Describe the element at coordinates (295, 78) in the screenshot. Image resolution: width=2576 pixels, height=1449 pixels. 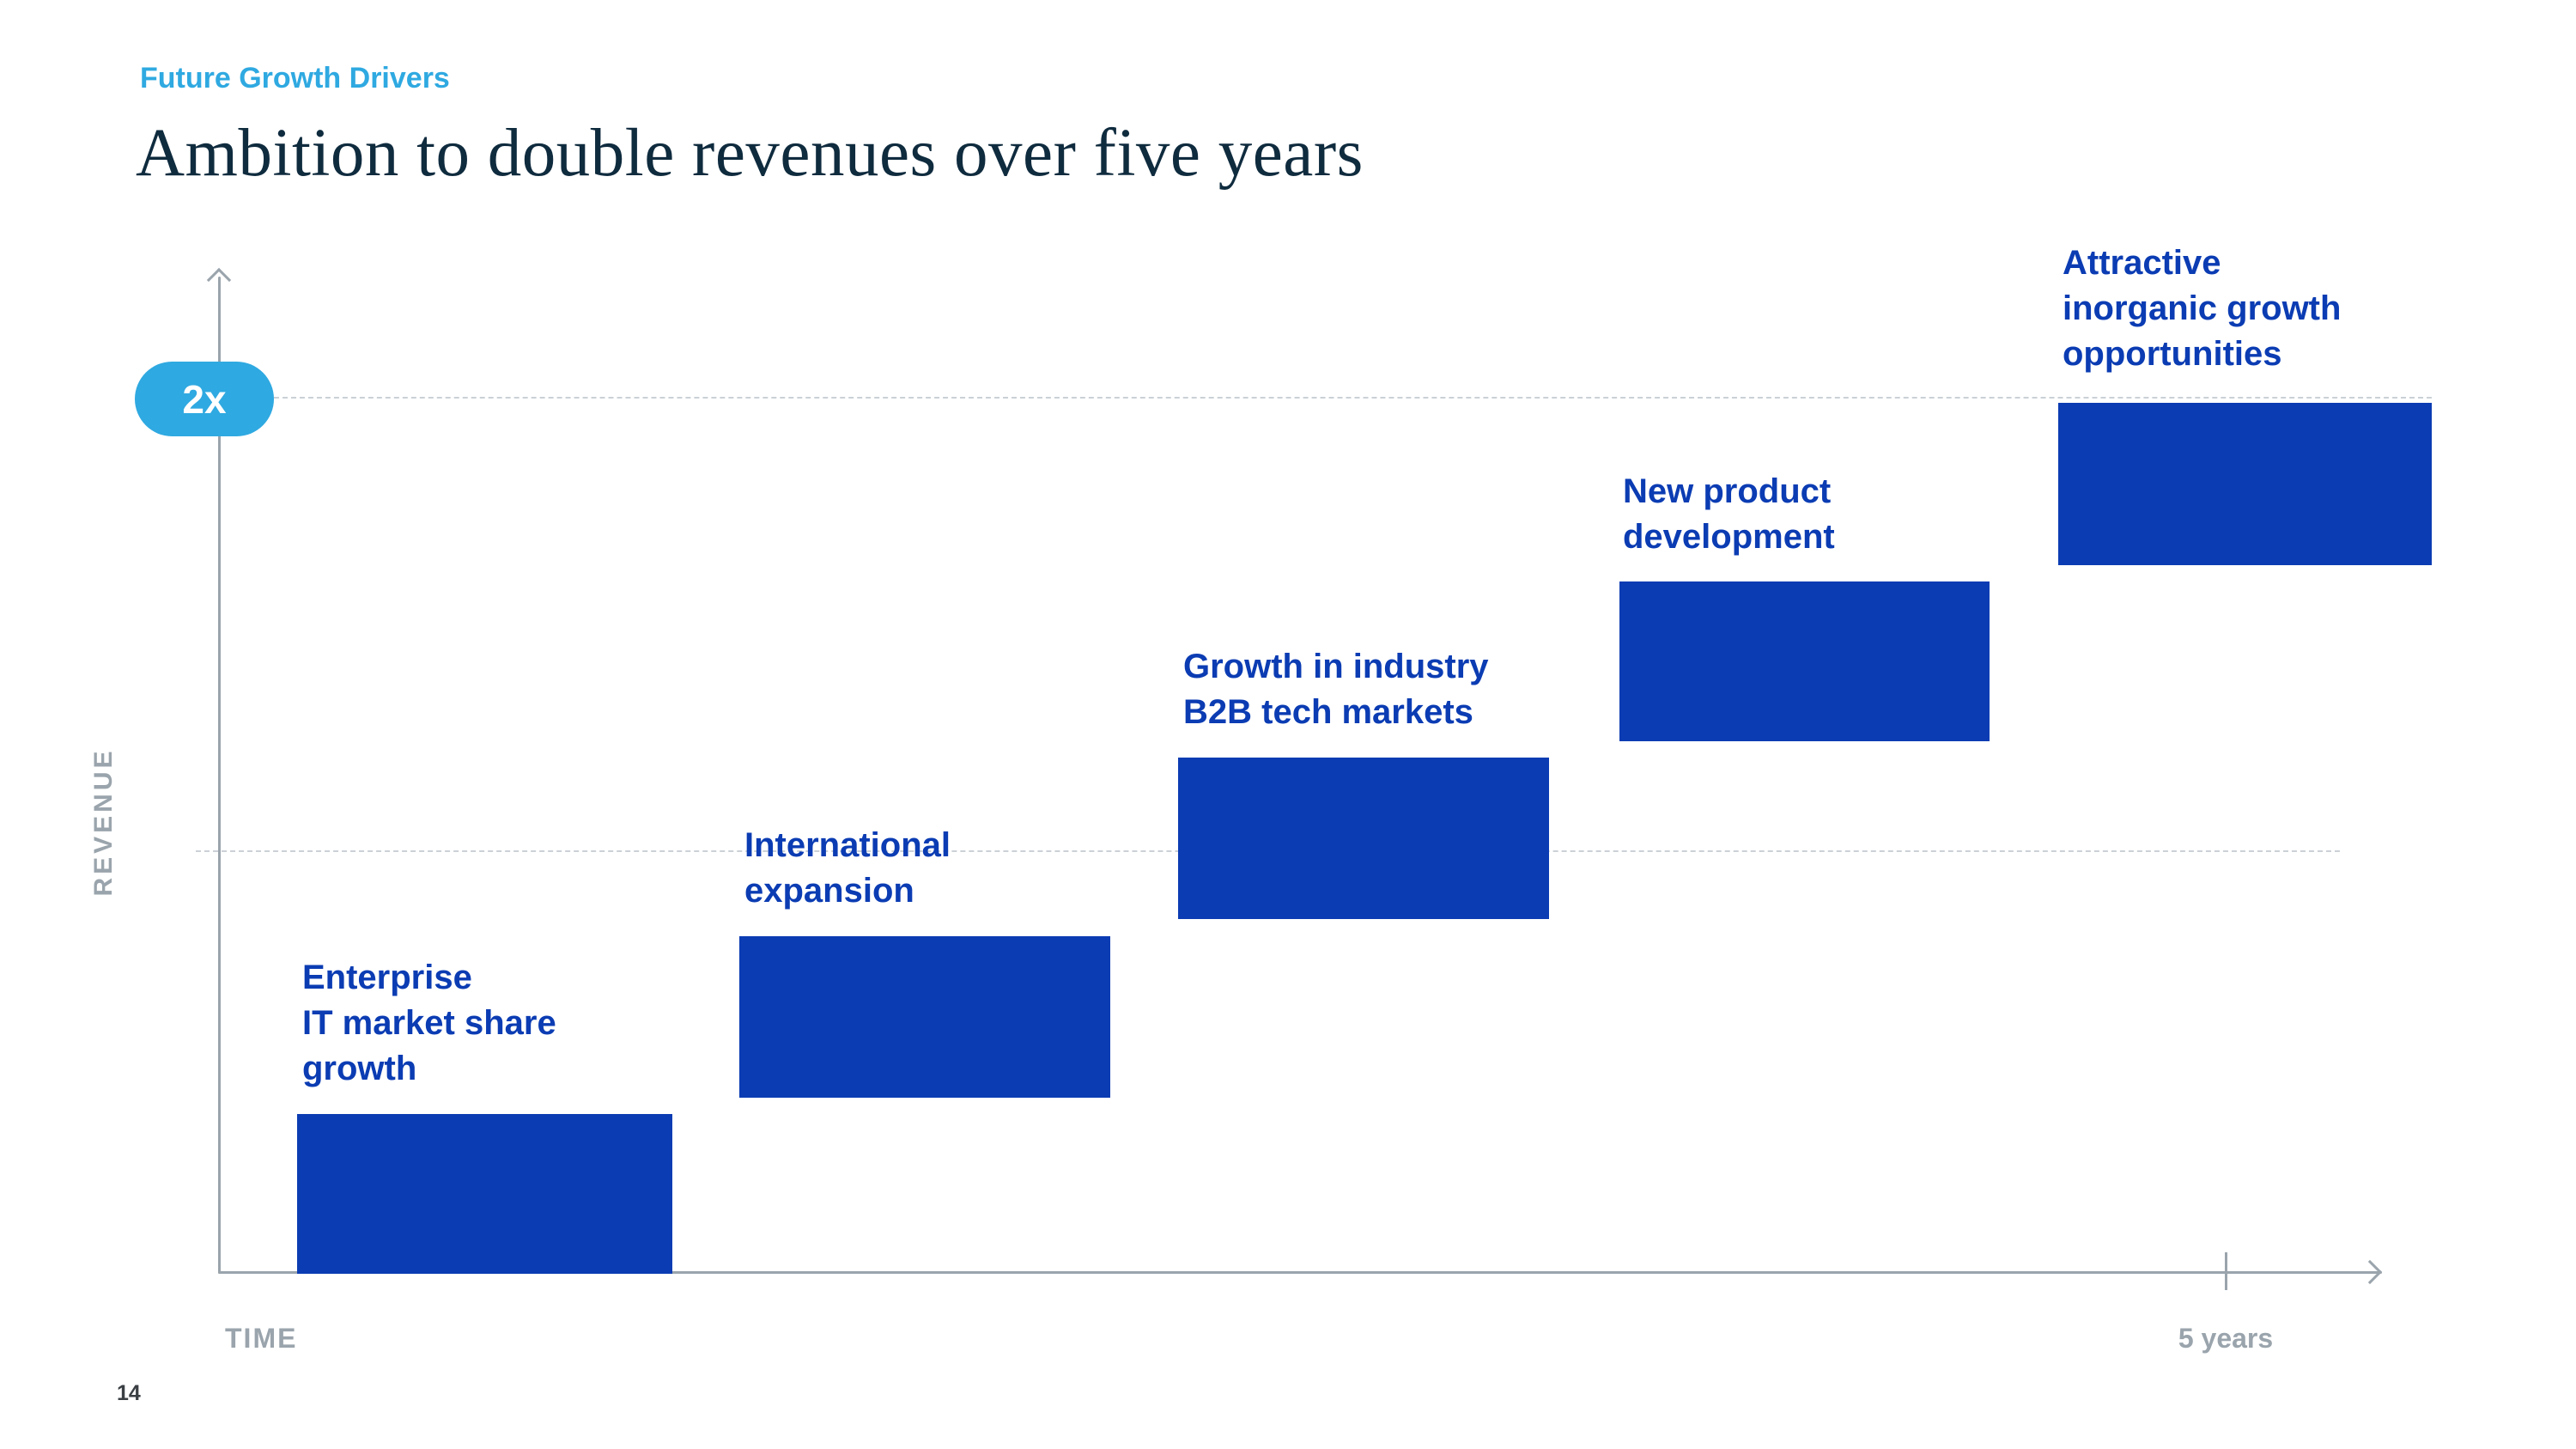
I see `slide-eyebrow: Future Growth Drivers` at that location.